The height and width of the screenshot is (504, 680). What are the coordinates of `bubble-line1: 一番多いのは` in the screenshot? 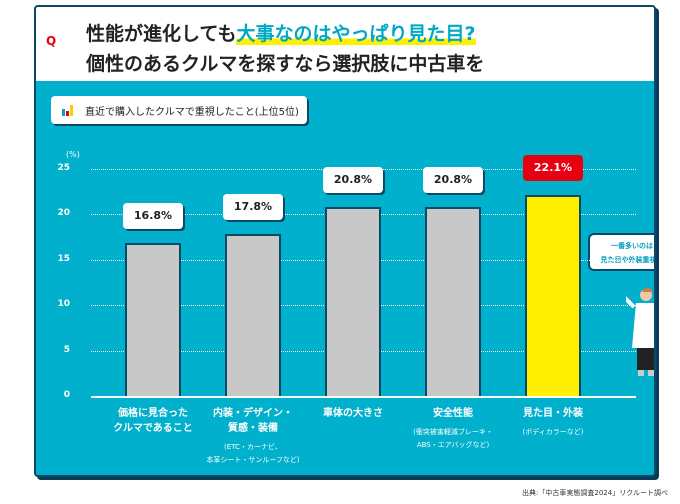 It's located at (632, 246).